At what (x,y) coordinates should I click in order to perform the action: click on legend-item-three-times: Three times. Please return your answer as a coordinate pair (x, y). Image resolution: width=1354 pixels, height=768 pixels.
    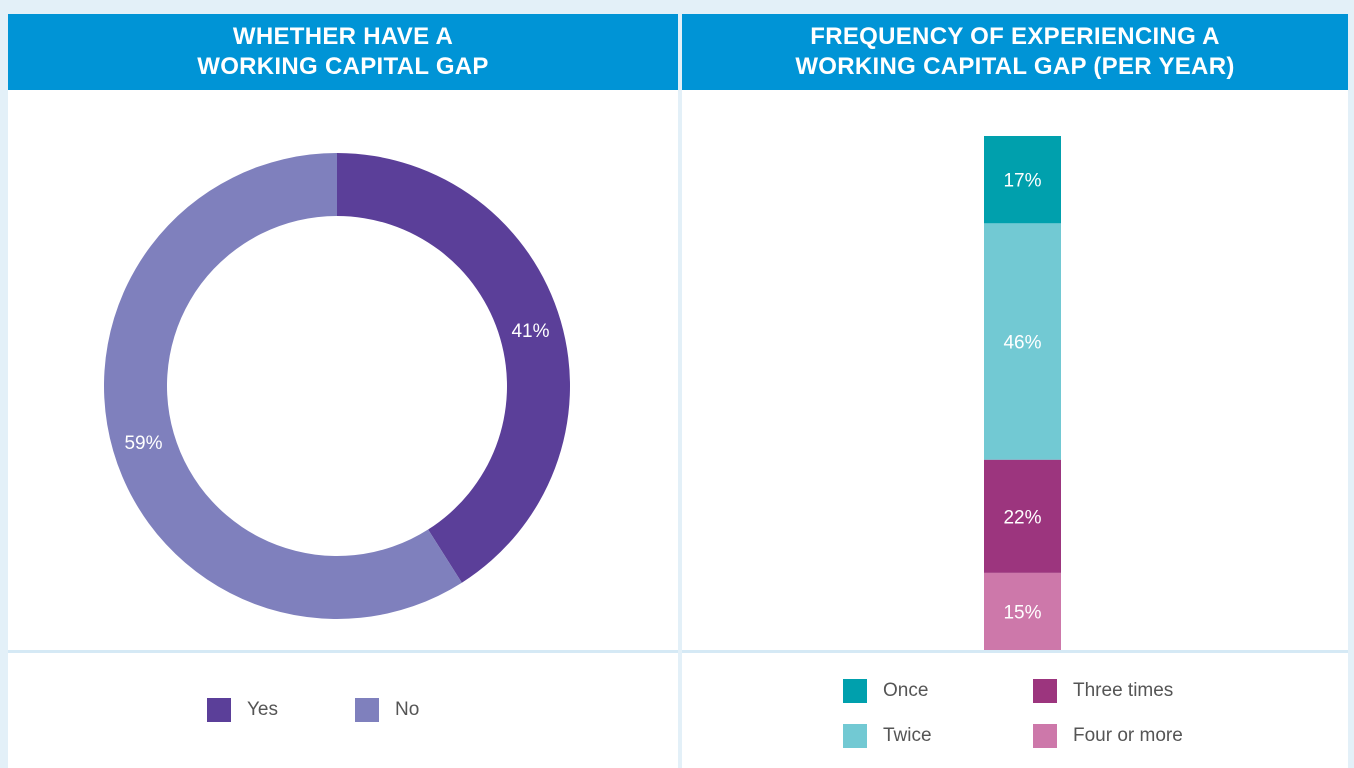
    Looking at the image, I should click on (1103, 691).